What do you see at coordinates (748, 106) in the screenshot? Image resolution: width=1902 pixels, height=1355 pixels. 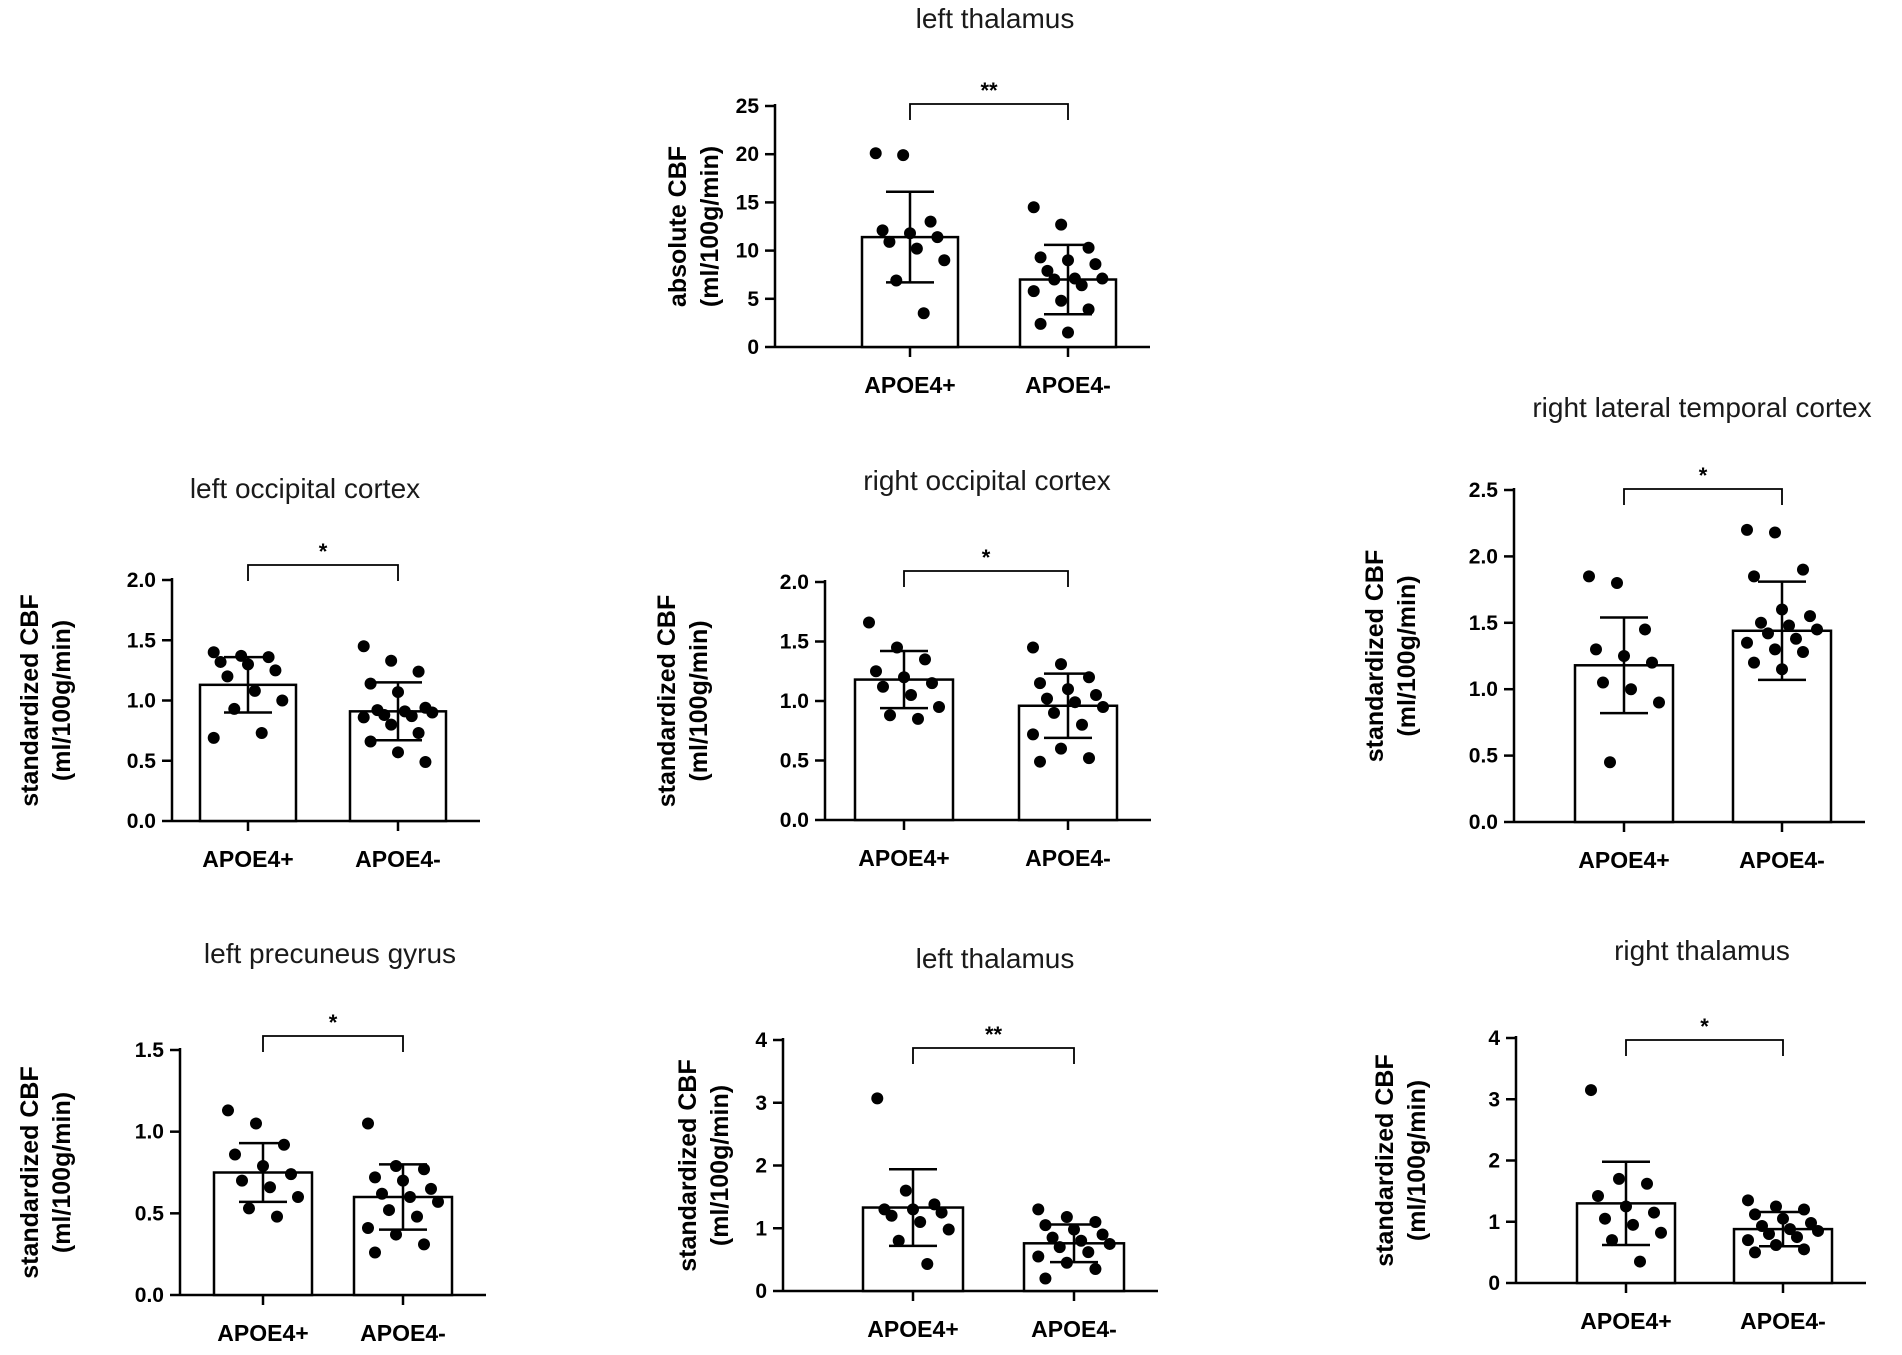 I see `y-tick-label: 25` at bounding box center [748, 106].